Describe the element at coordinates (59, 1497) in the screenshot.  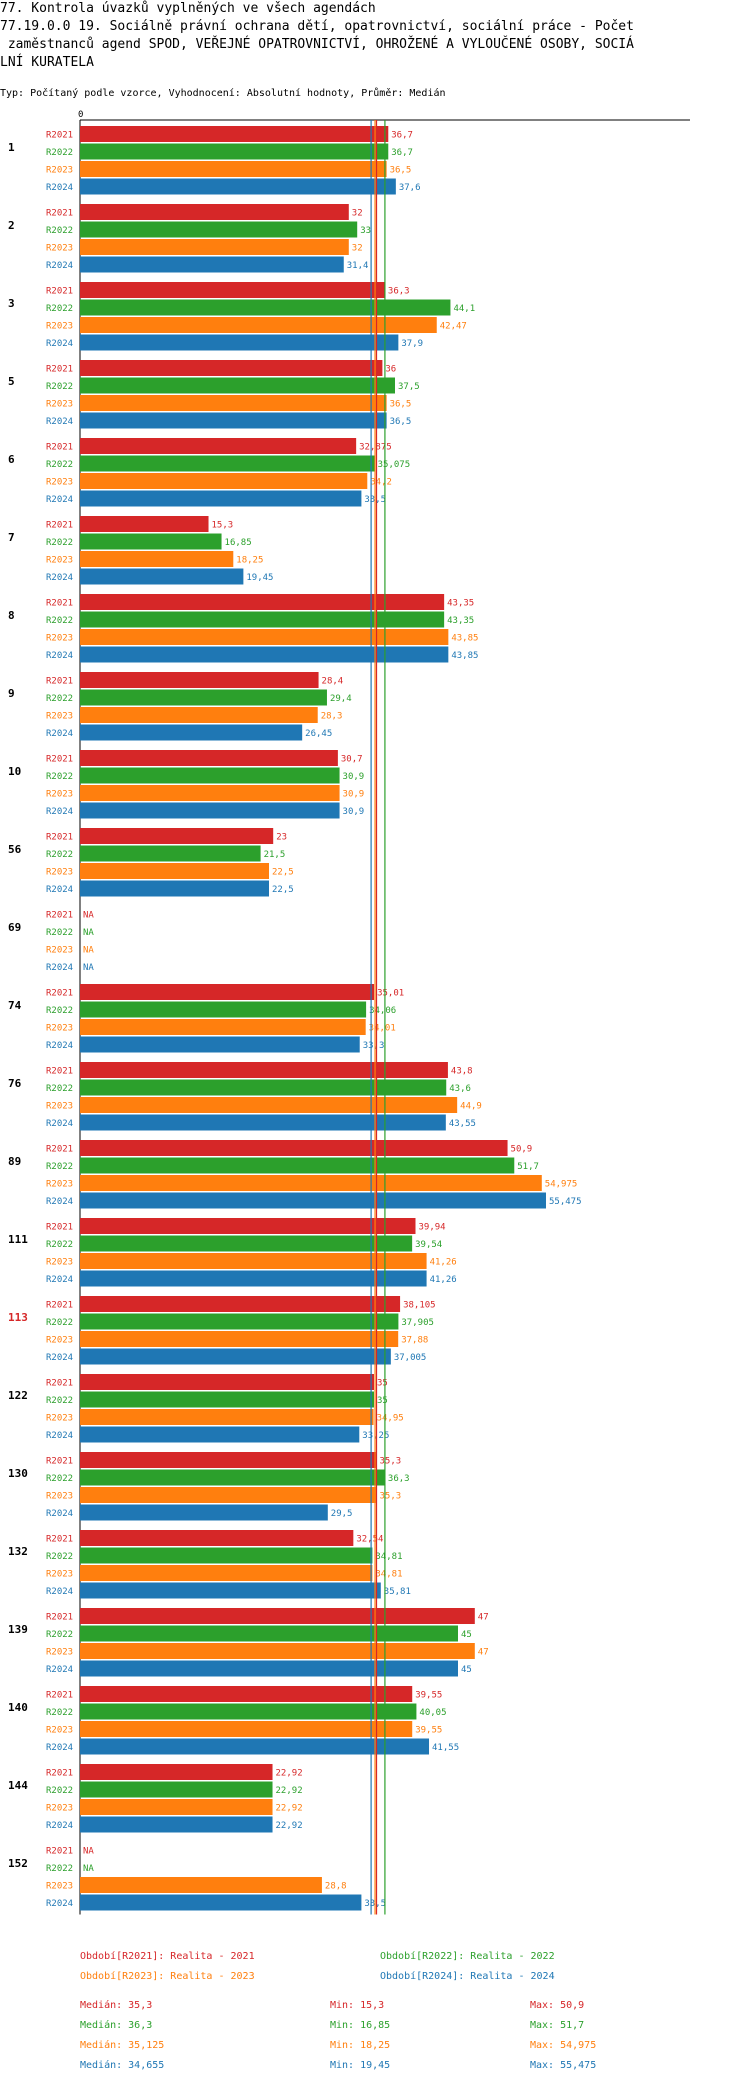
I see `series-label-130-R2023: R2023` at that location.